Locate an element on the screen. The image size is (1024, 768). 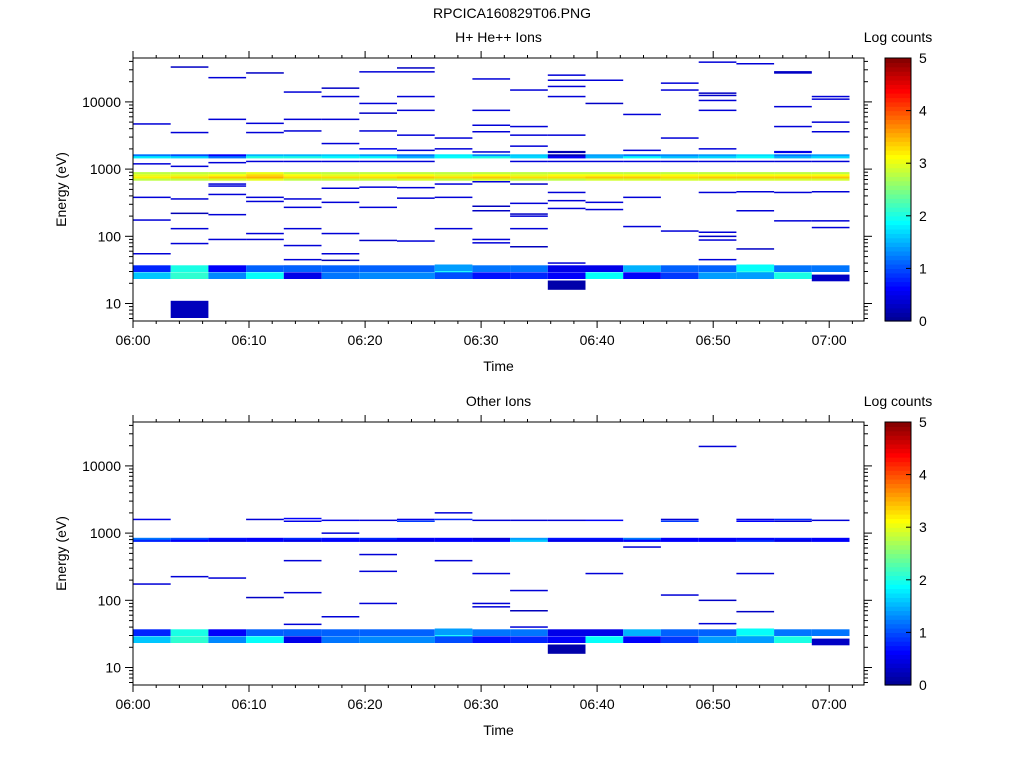
colorbar-label: Log counts is located at coordinates (898, 37).